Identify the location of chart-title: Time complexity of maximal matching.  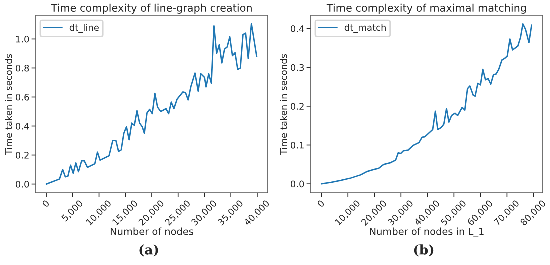
(426, 9).